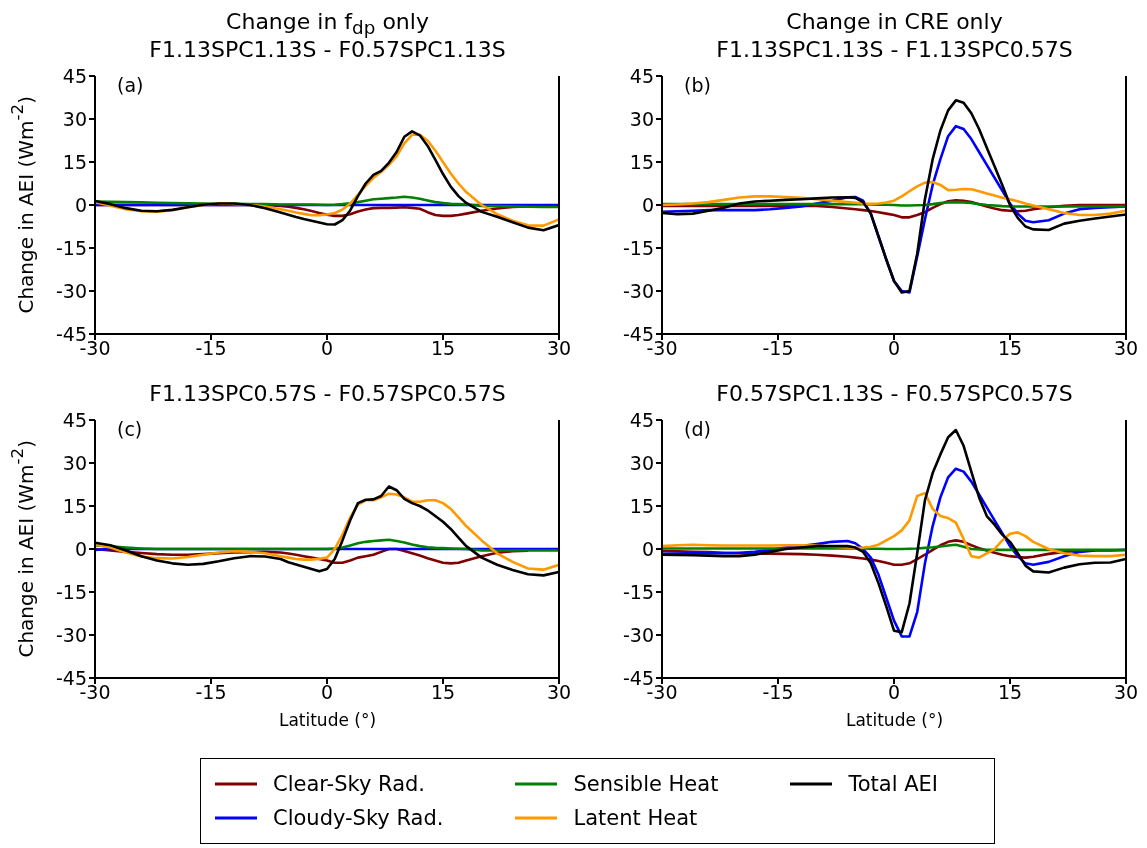 This screenshot has width=1147, height=848. I want to click on legend-label: Latent Heat, so click(635, 818).